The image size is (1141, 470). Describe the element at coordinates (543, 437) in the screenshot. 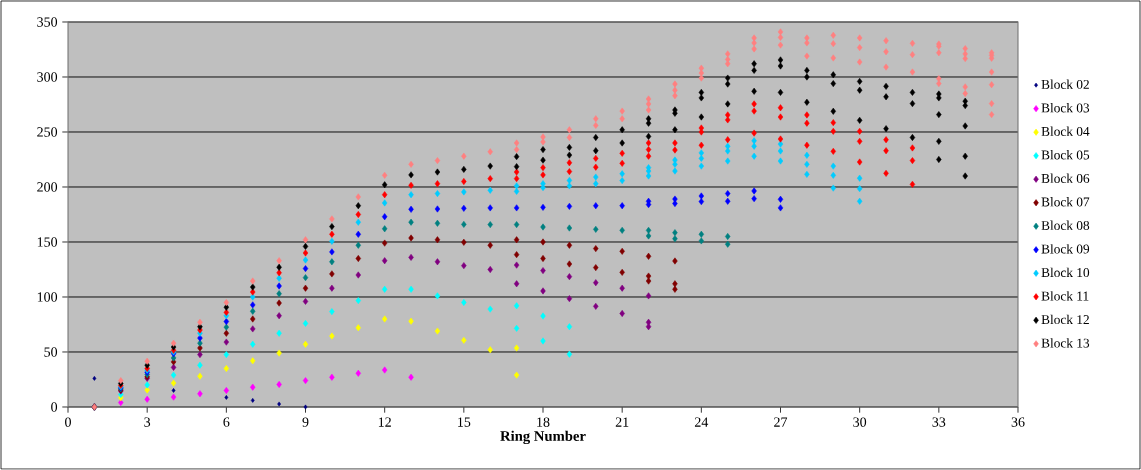

I see `x-axis-title: Ring Number` at that location.